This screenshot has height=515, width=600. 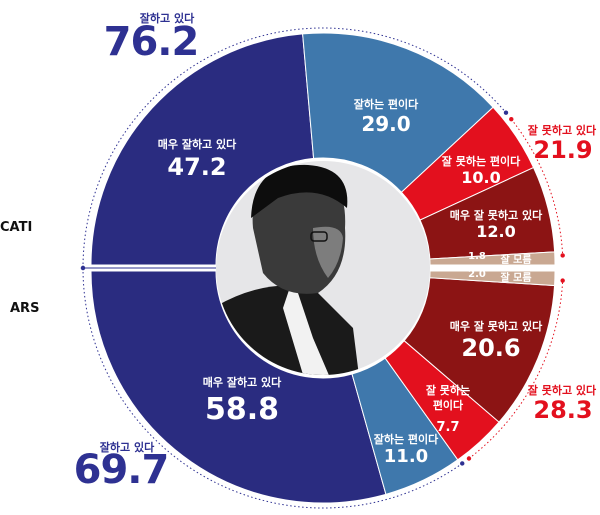 I want to click on ars-very-good-value: 58.8, so click(x=242, y=409).